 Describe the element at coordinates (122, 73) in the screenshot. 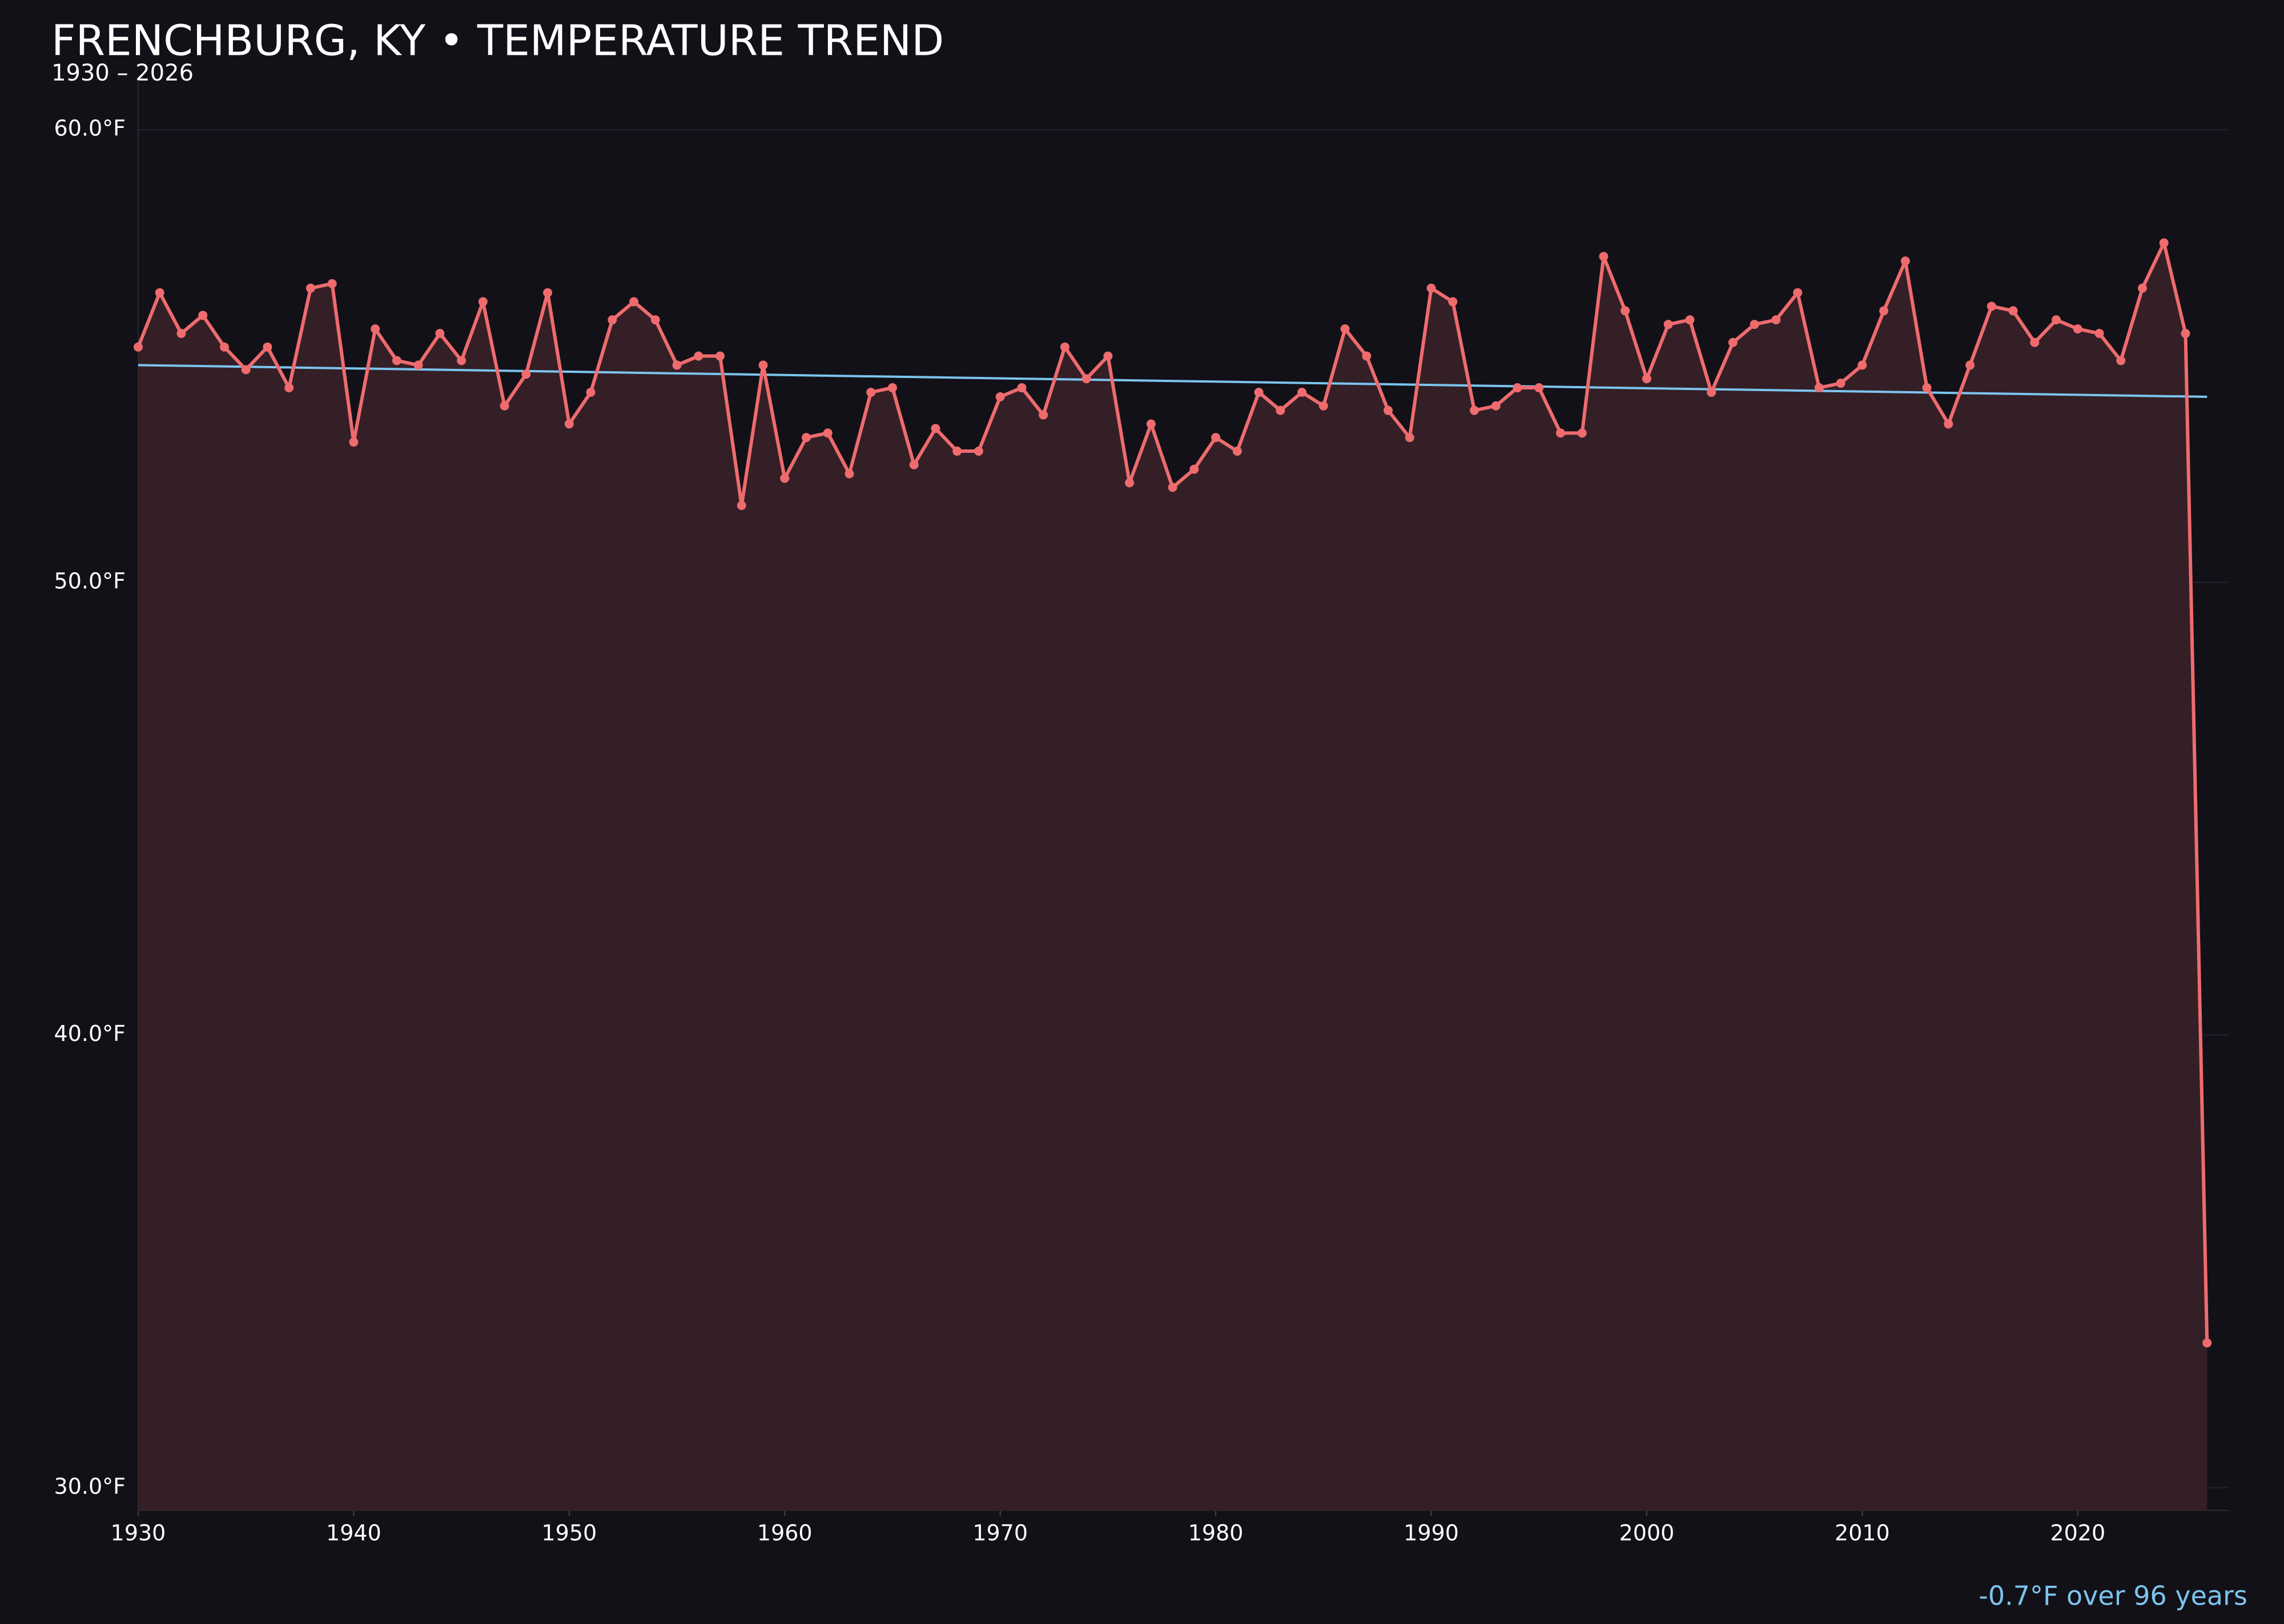

I see `chart-subtitle: 1930 – 2026` at that location.